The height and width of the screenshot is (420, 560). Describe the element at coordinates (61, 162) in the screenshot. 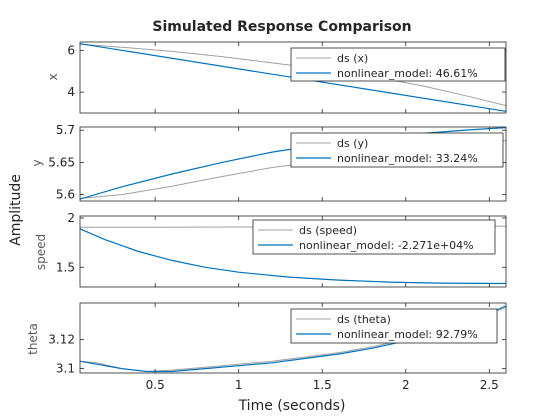

I see `panel-y-ytick-label: 5.65` at that location.